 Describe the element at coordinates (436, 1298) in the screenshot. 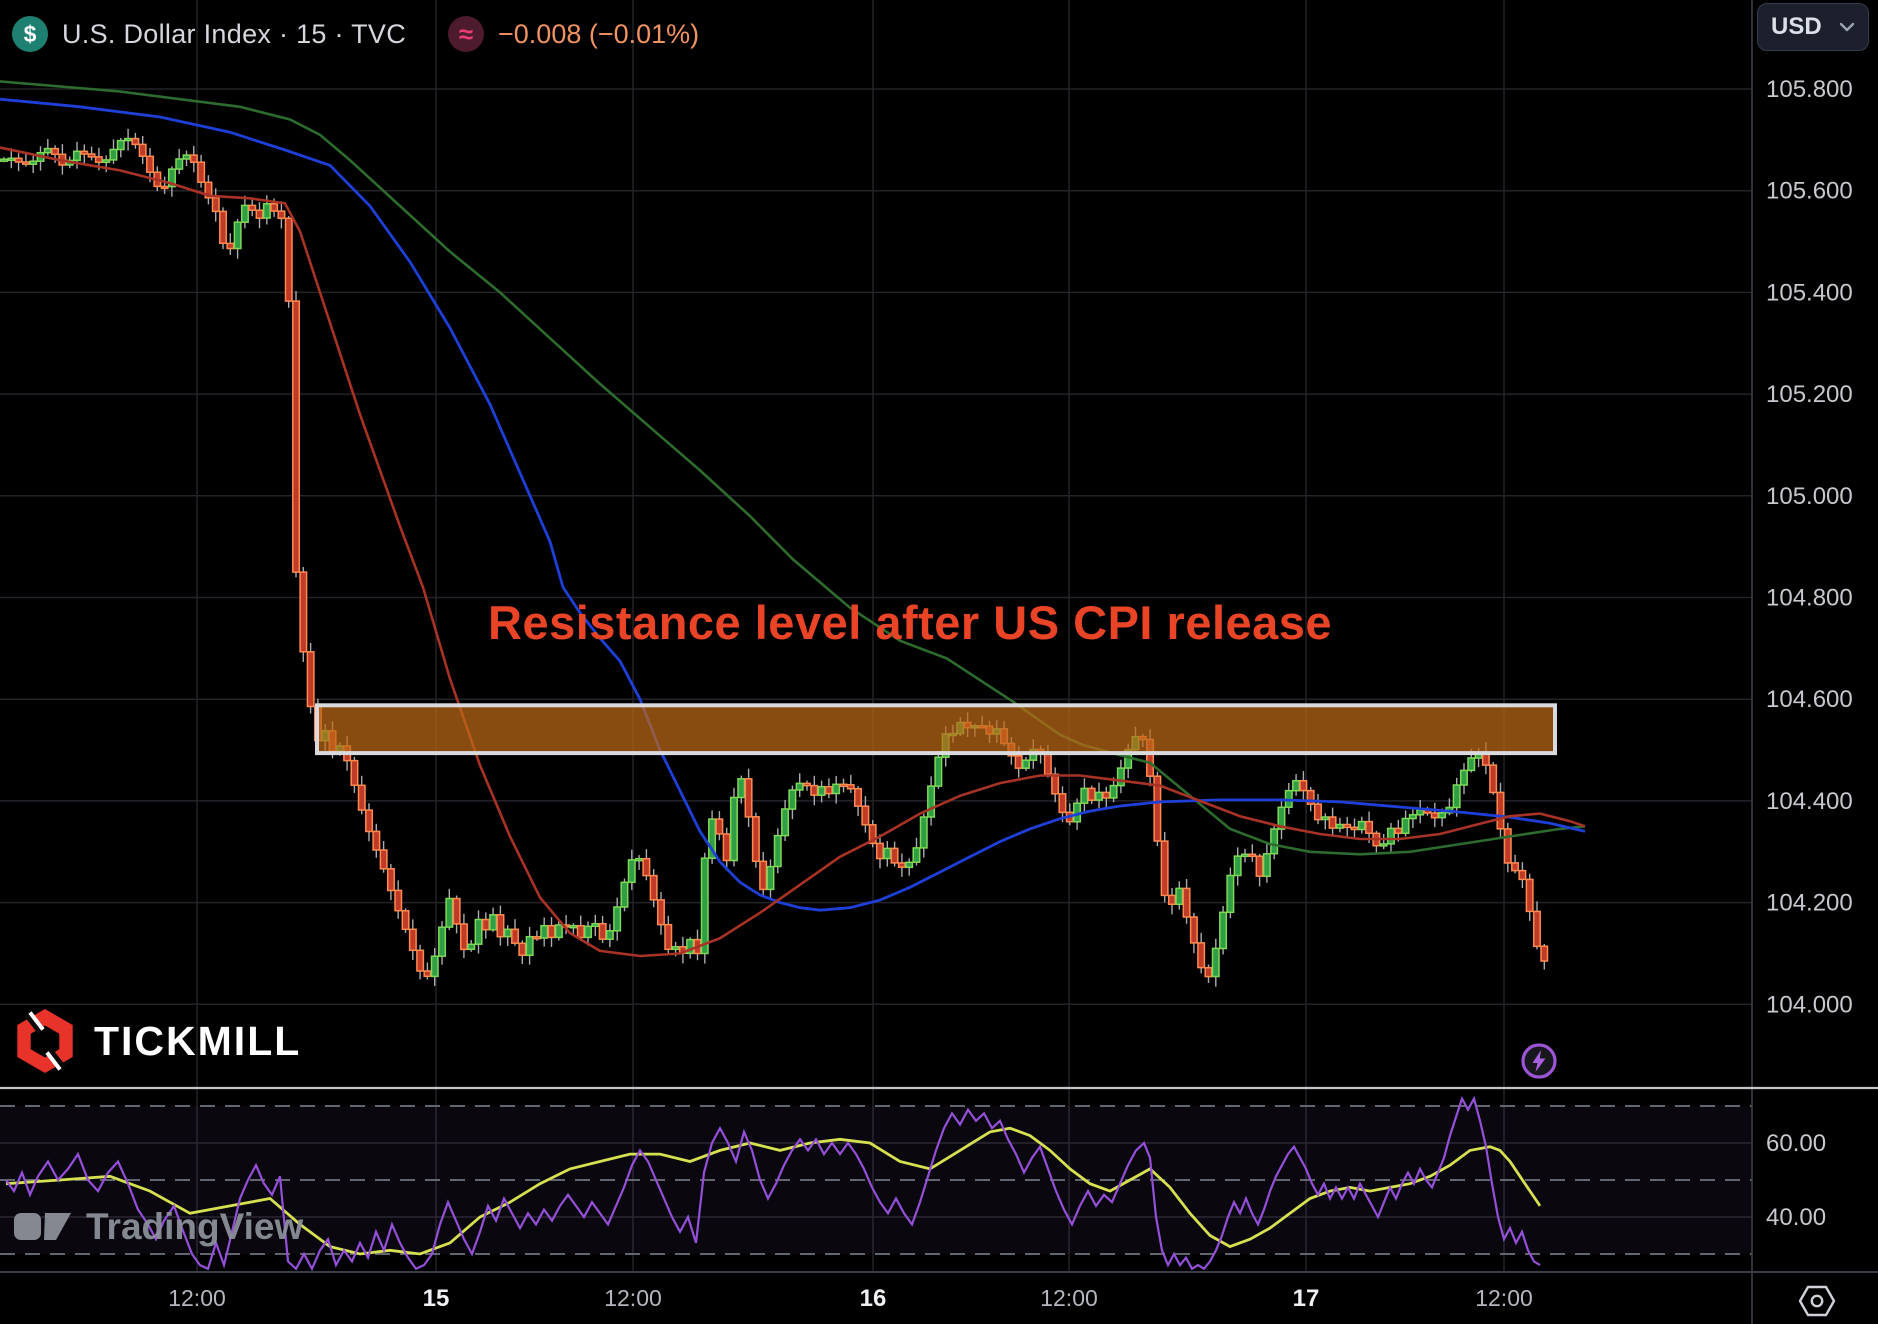

I see `time-axis-label: 15` at that location.